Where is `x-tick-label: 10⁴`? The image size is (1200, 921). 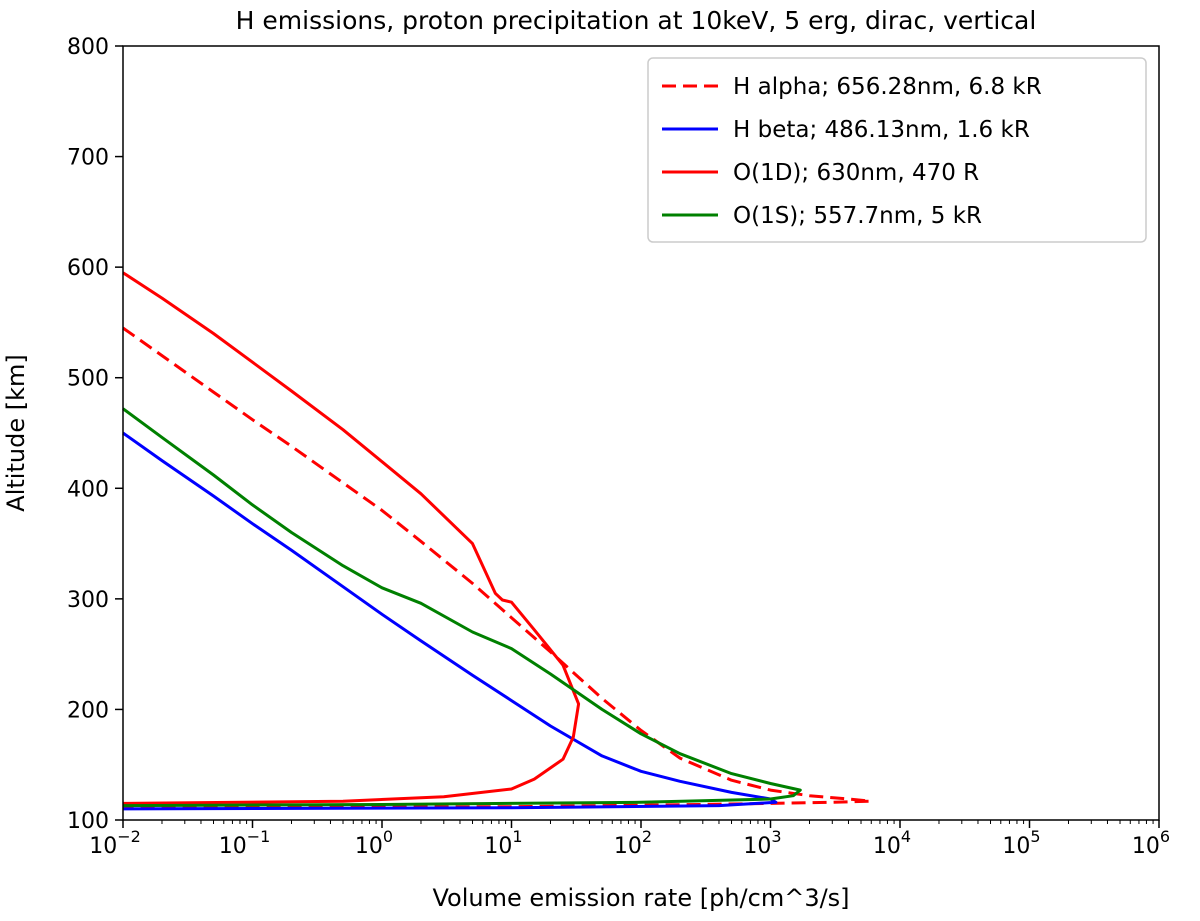
x-tick-label: 10⁴ is located at coordinates (892, 843).